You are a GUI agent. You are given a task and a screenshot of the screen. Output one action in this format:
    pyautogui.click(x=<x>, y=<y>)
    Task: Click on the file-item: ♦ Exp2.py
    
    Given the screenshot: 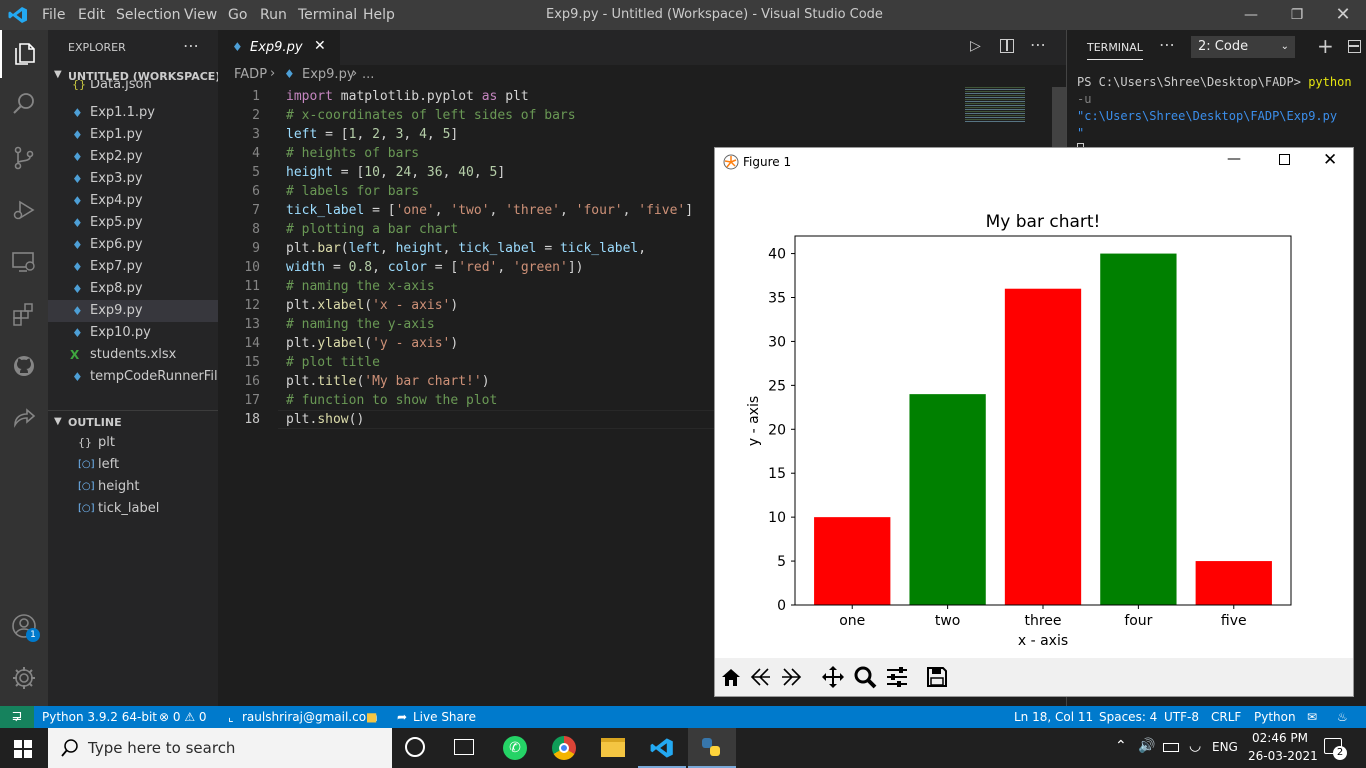 What is the action you would take?
    pyautogui.click(x=133, y=157)
    